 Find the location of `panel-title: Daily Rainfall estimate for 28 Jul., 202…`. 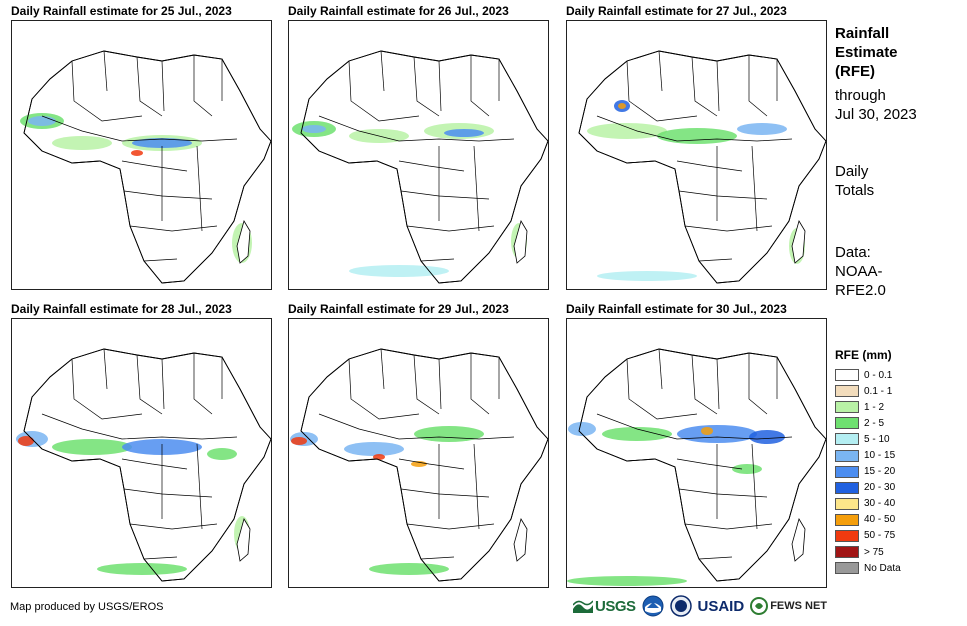

panel-title: Daily Rainfall estimate for 28 Jul., 202… is located at coordinates (121, 309).